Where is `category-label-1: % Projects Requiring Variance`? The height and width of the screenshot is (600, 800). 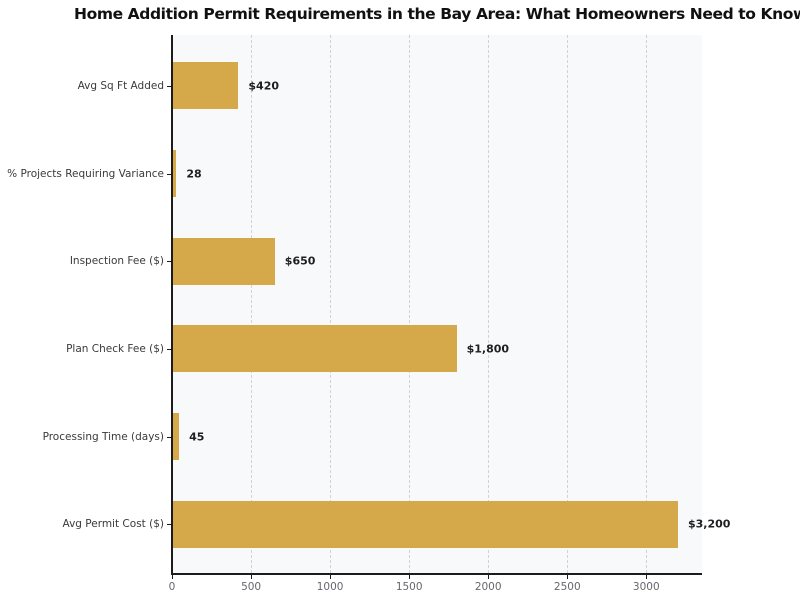
category-label-1: % Projects Requiring Variance is located at coordinates (85, 173).